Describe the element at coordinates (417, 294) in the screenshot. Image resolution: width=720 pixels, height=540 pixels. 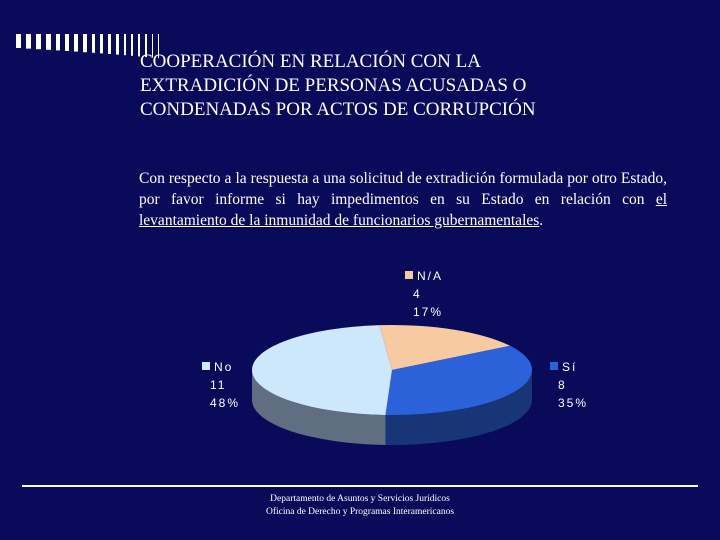
I see `legend-value-na: 4` at that location.